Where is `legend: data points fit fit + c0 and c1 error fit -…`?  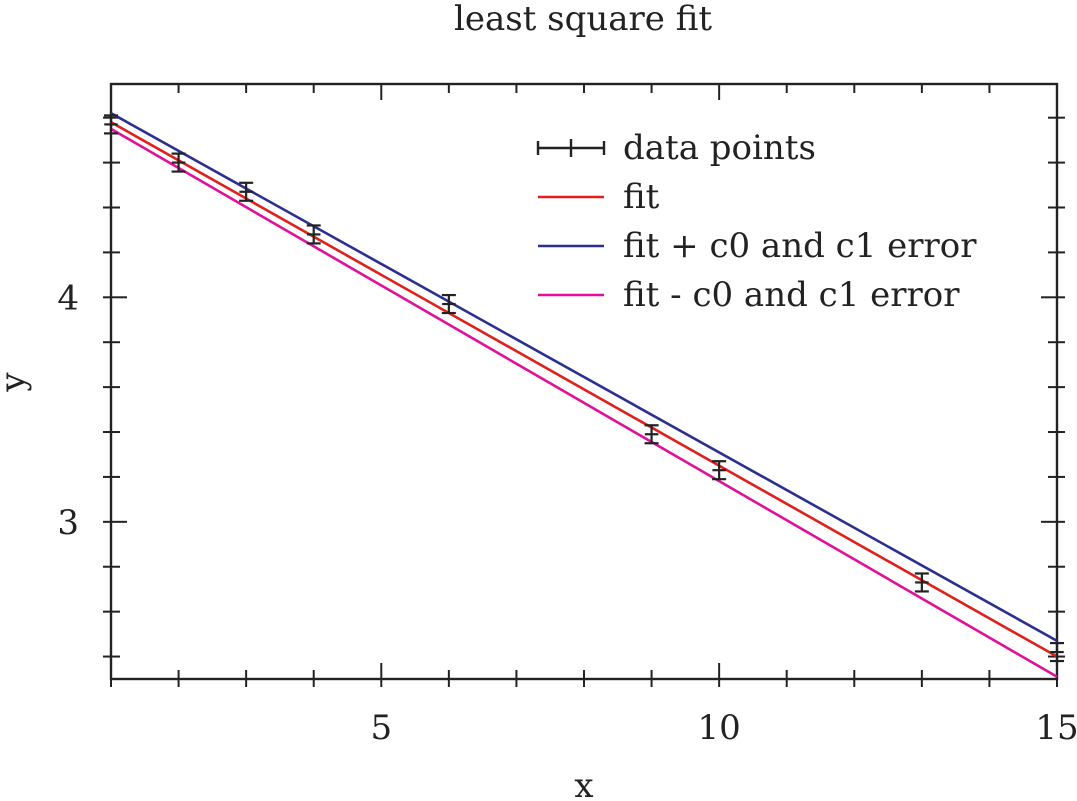 legend: data points fit fit + c0 and c1 error fit -… is located at coordinates (756, 221).